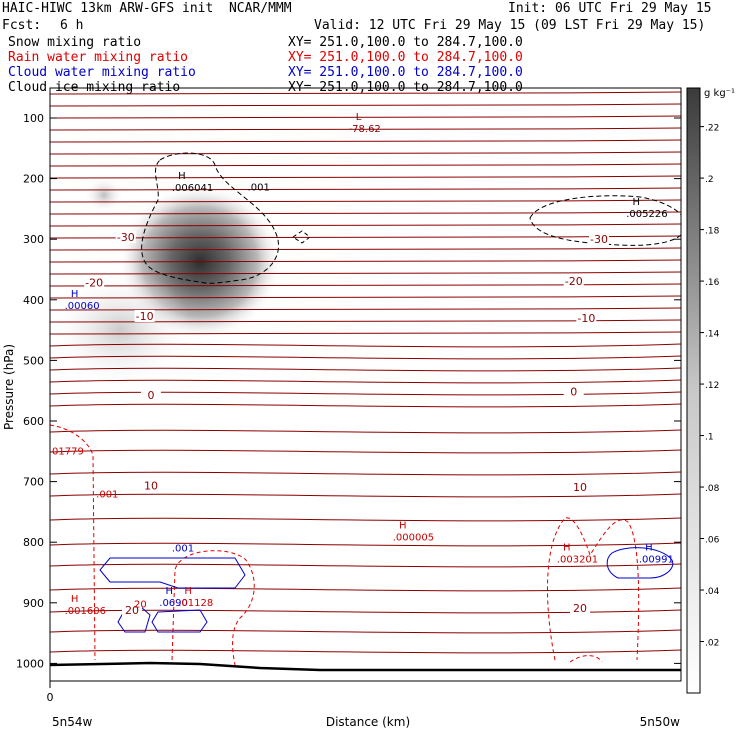 The image size is (740, 740). I want to click on colorbar-tick-label: .14, so click(712, 335).